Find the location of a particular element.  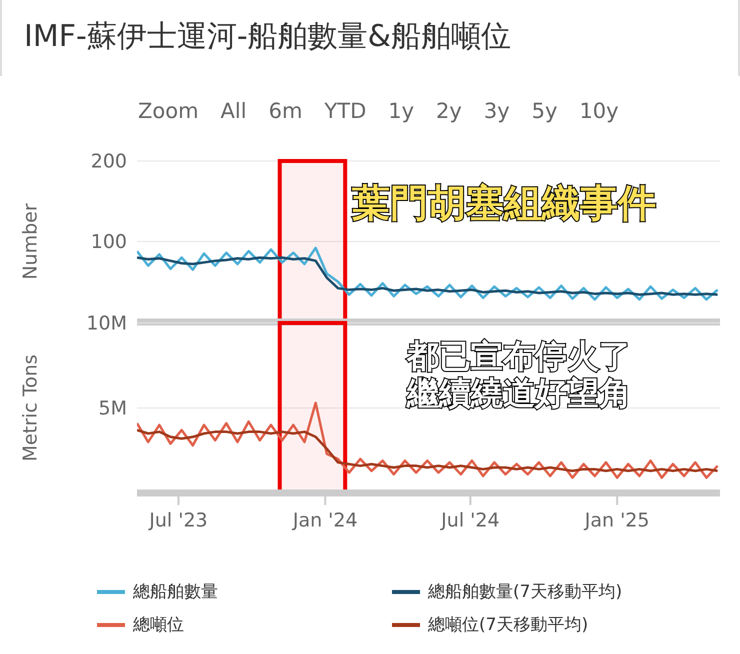

legend-label: 總船舶數量 is located at coordinates (175, 592).